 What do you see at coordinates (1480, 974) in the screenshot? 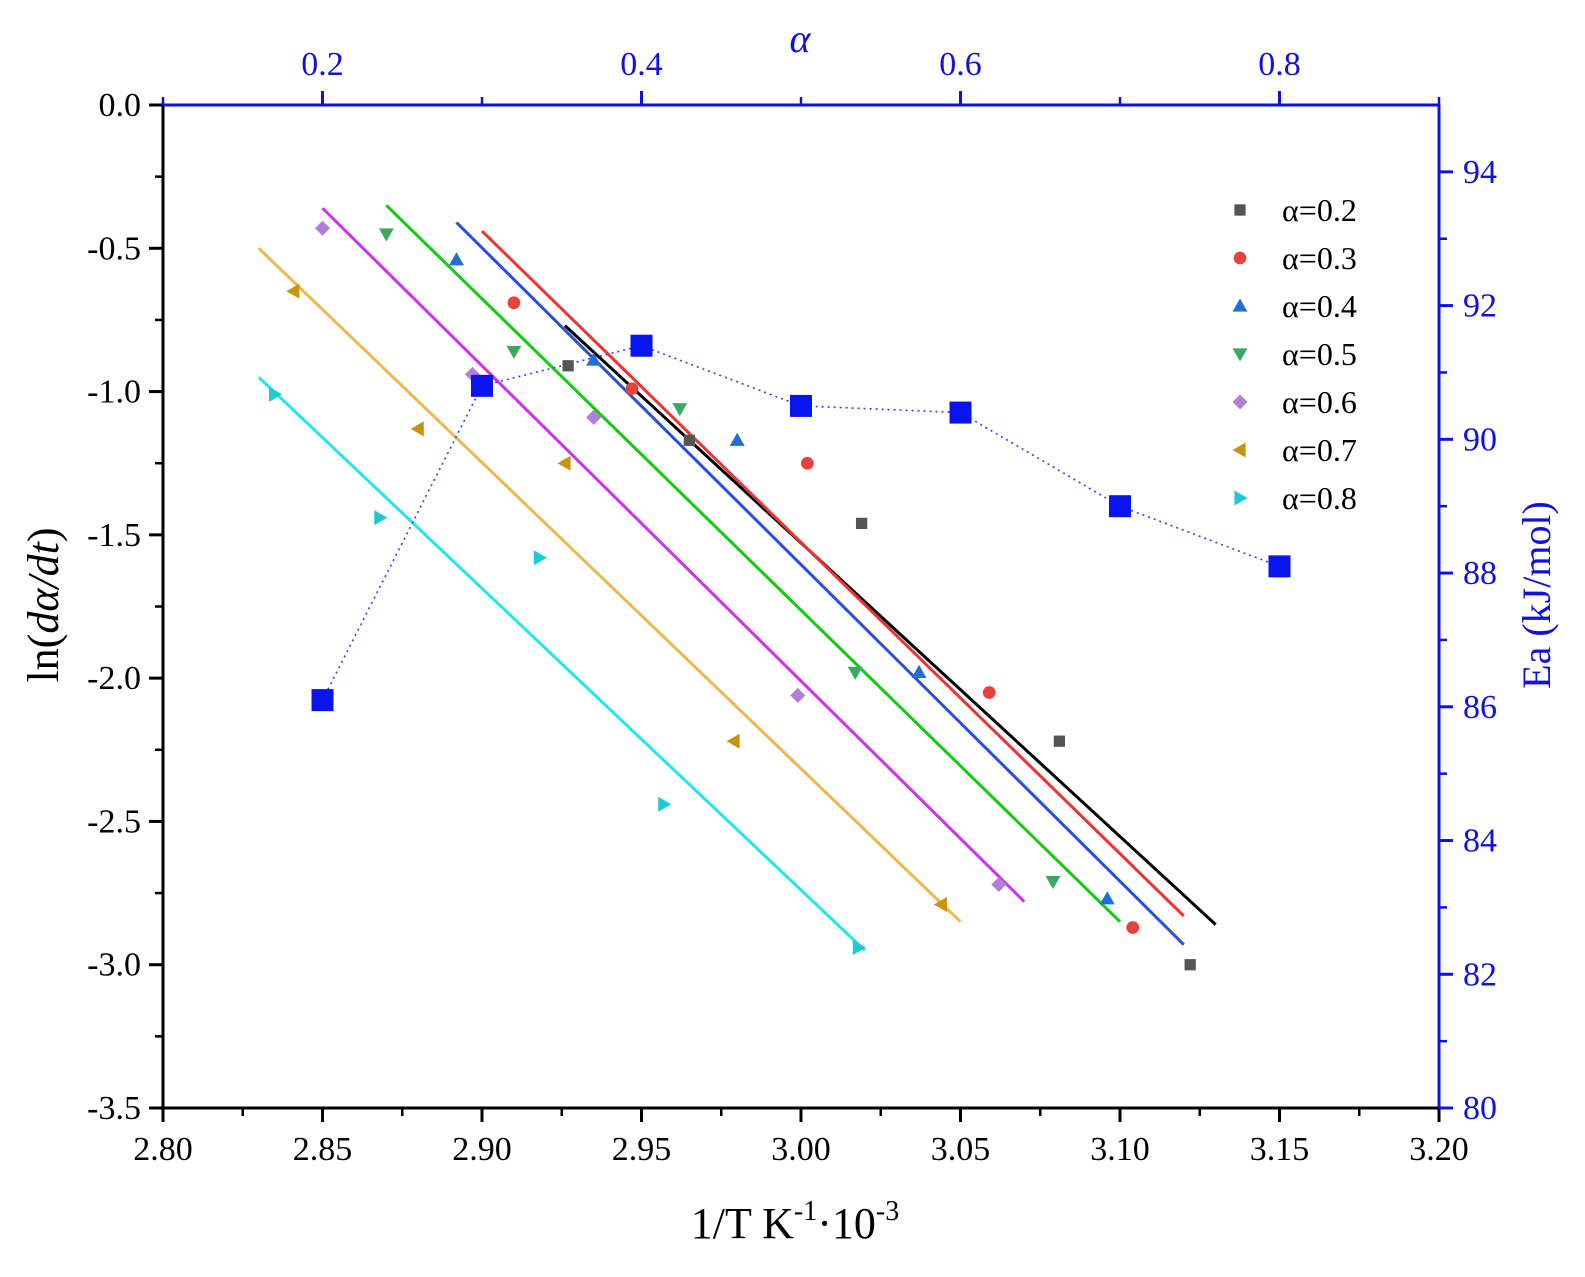
I see `right-tick-label: 82` at bounding box center [1480, 974].